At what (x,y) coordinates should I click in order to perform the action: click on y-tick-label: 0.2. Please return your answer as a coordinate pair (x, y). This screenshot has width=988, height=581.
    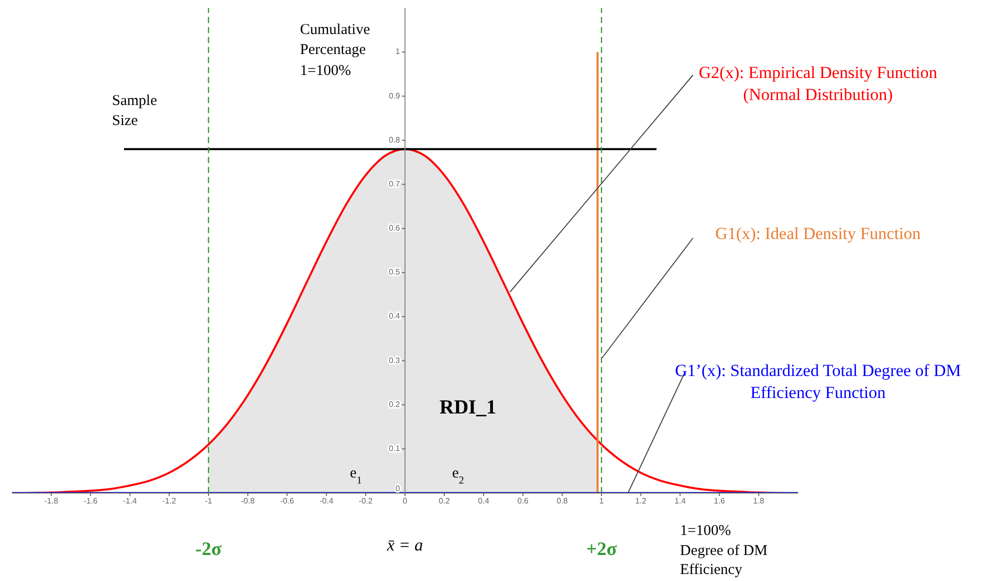
    Looking at the image, I should click on (394, 404).